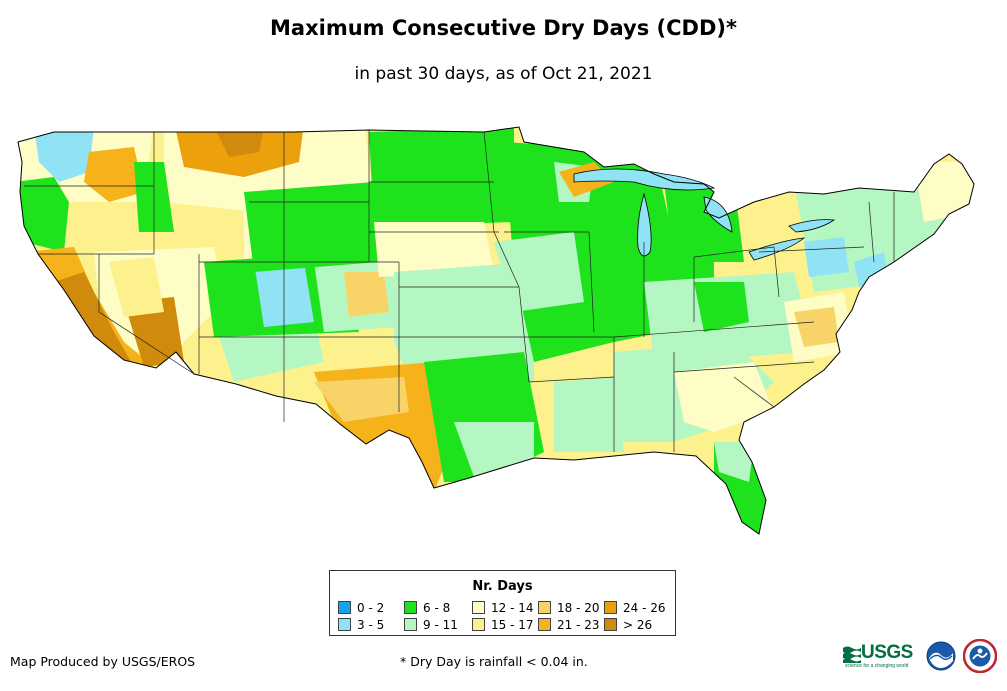  What do you see at coordinates (512, 608) in the screenshot?
I see `legend-label: 12 - 14` at bounding box center [512, 608].